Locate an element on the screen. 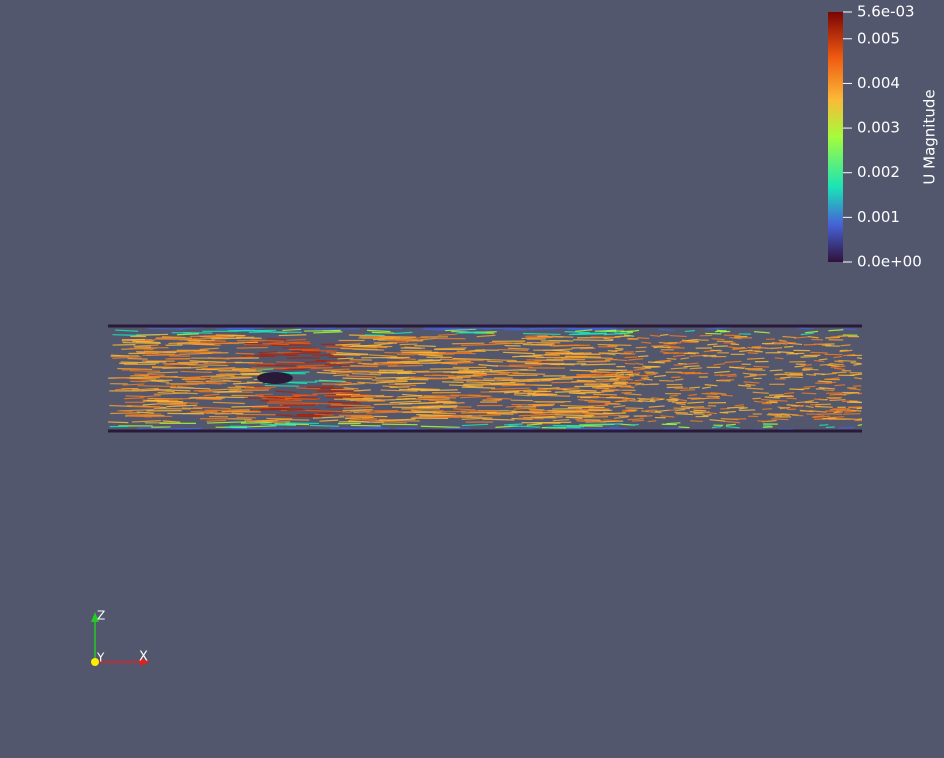  color-bar-tick-label: 0.004 is located at coordinates (878, 83).